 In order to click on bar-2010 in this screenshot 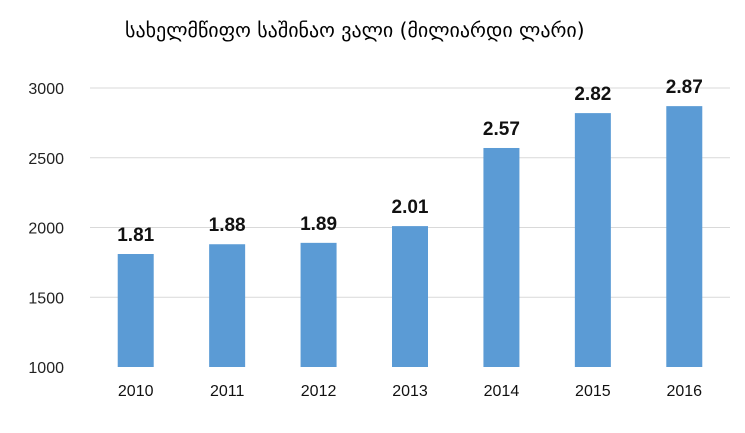, I will do `click(135, 310)`.